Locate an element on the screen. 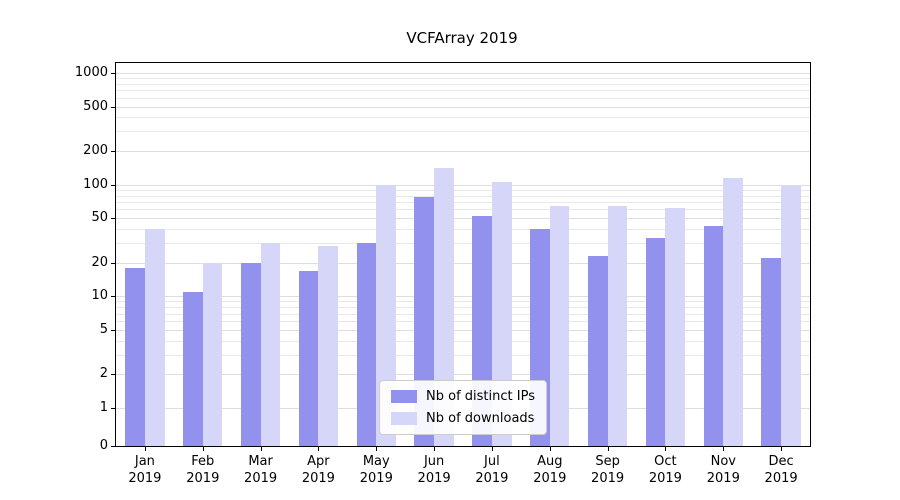 This screenshot has height=500, width=900. y-tick-label-10: 10 is located at coordinates (99, 296).